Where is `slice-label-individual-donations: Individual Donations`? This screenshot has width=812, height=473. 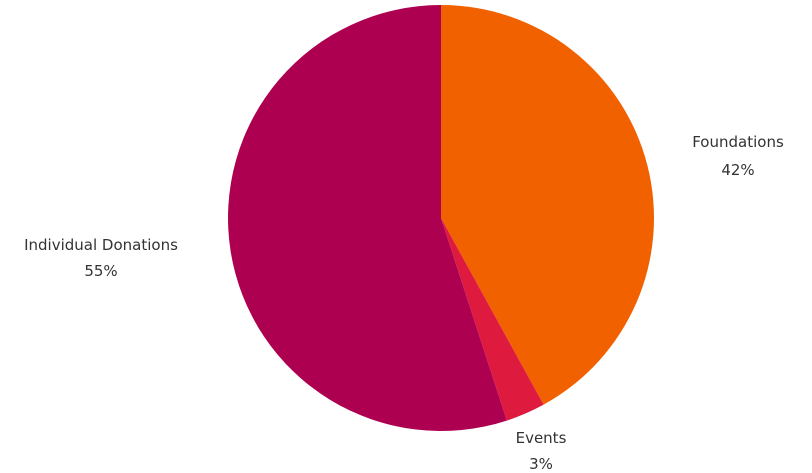 slice-label-individual-donations: Individual Donations is located at coordinates (101, 245).